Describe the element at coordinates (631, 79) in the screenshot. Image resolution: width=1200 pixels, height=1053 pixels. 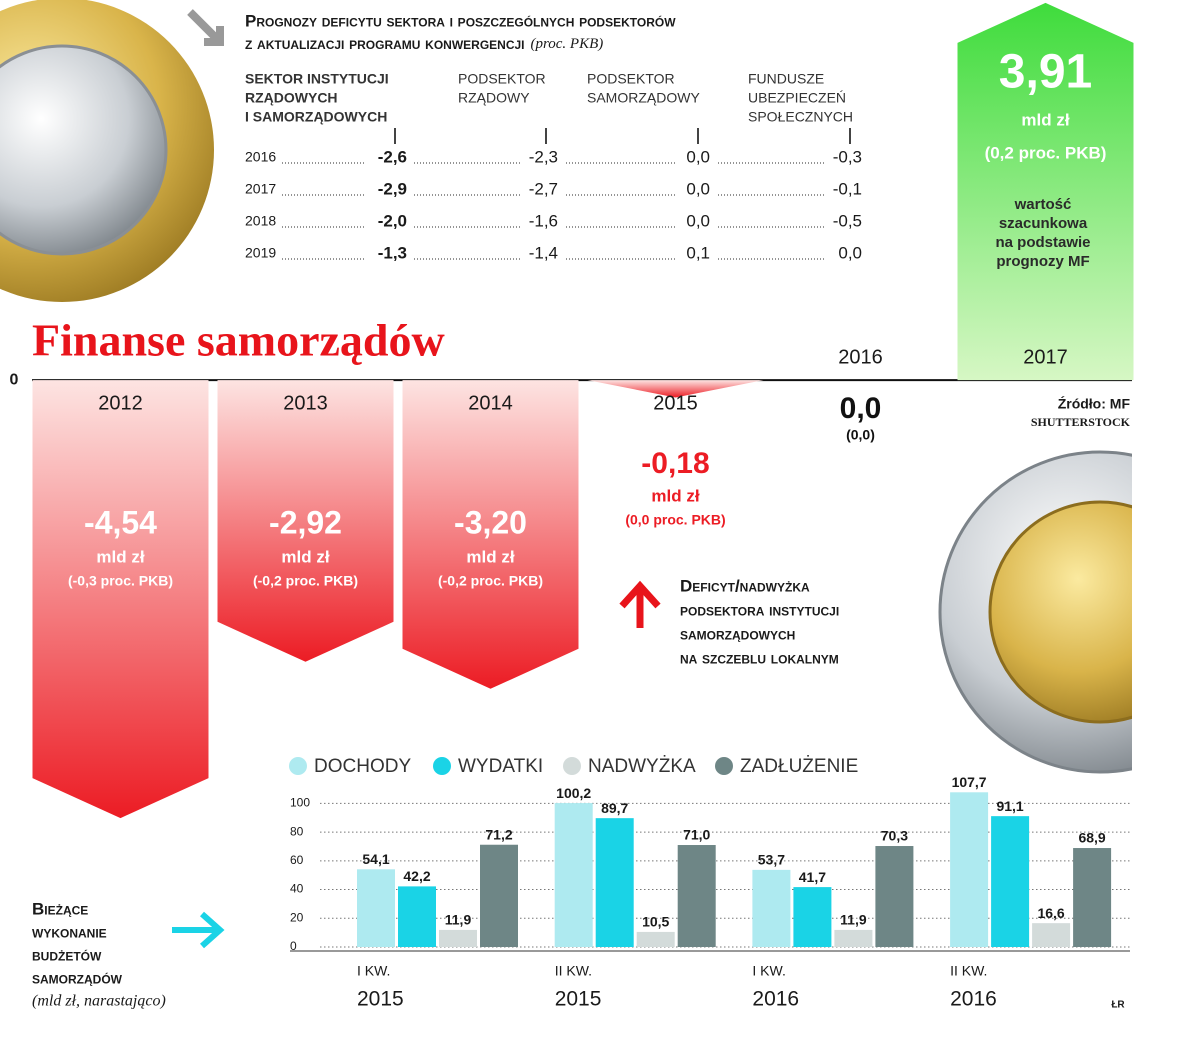
I see `column-header: PODSEKTOR` at that location.